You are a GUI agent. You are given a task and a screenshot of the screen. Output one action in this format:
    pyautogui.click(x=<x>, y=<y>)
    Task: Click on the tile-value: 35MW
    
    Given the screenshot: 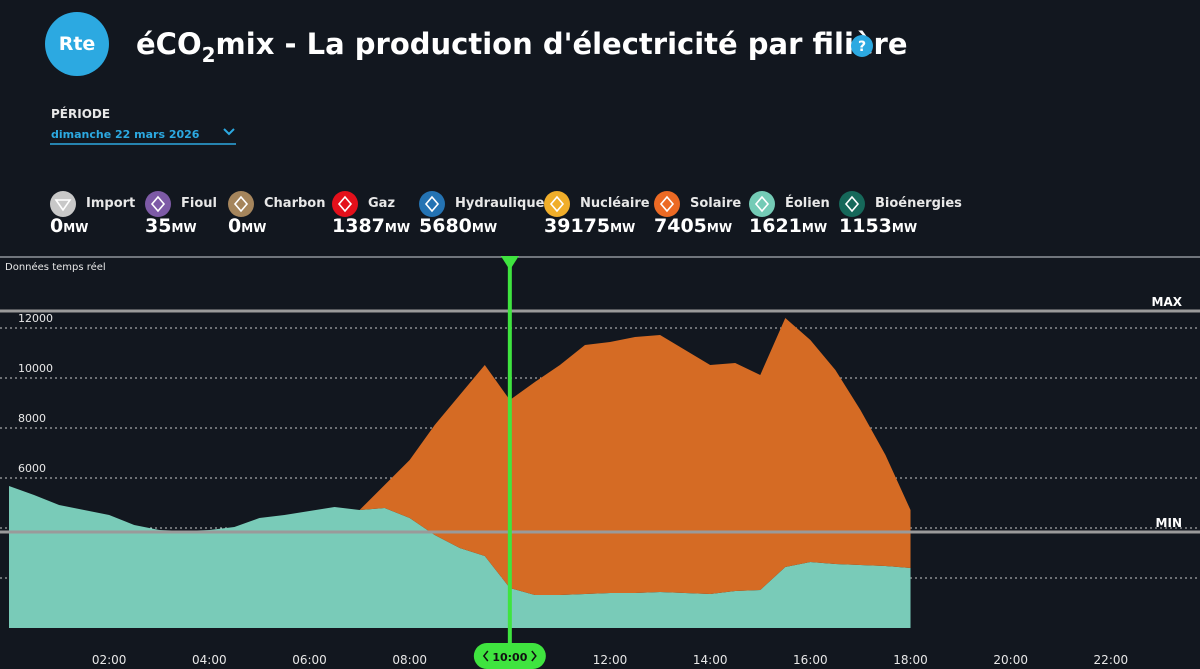 What is the action you would take?
    pyautogui.click(x=171, y=226)
    